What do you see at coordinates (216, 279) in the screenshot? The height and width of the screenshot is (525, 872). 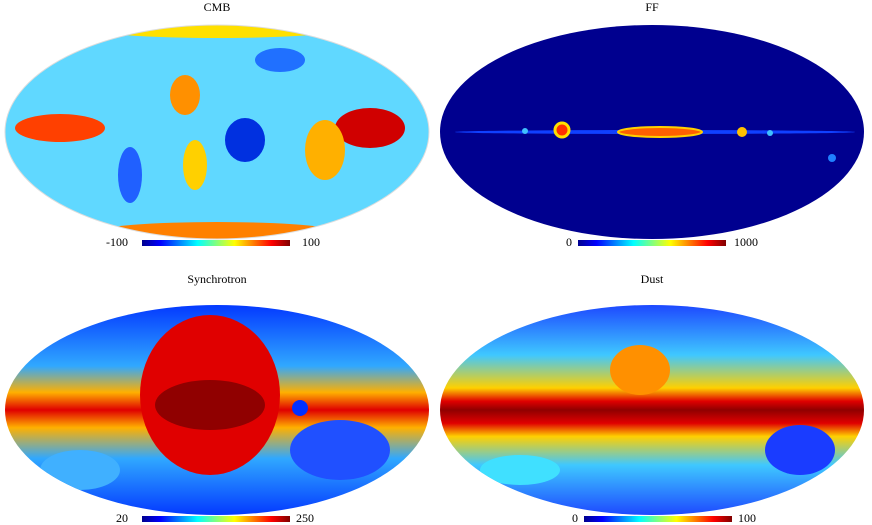 I see `panel-title: Synchrotron` at bounding box center [216, 279].